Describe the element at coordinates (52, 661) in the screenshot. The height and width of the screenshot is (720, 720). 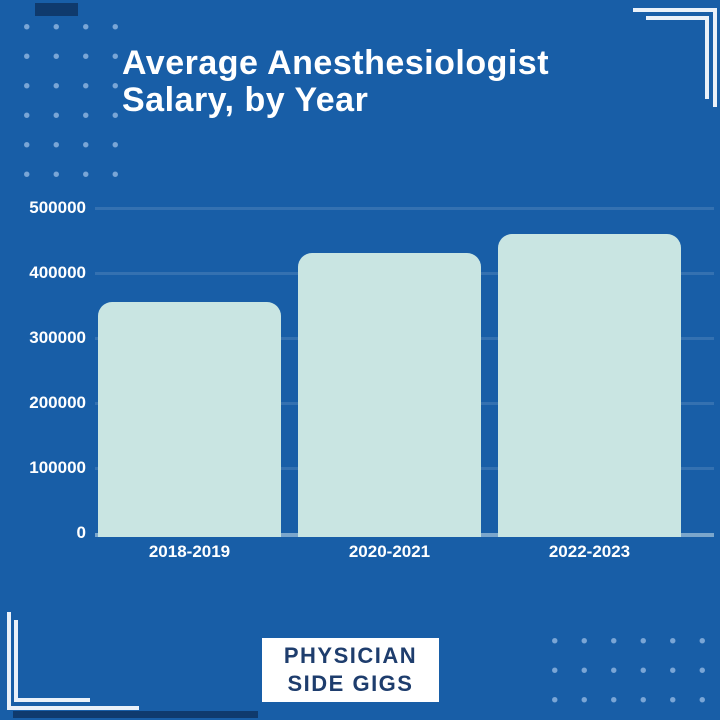
I see `corner-bracket-bottom-left-inner` at that location.